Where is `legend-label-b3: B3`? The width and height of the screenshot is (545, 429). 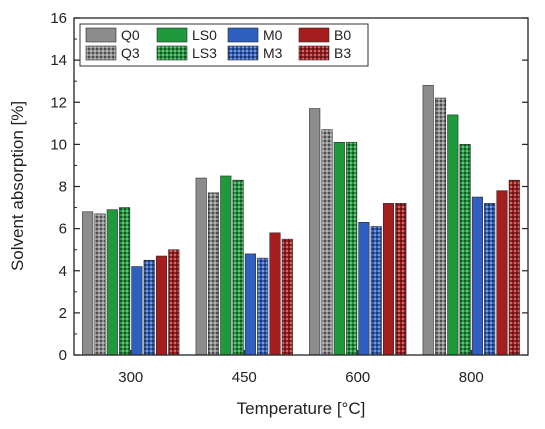 legend-label-b3: B3 is located at coordinates (342, 53).